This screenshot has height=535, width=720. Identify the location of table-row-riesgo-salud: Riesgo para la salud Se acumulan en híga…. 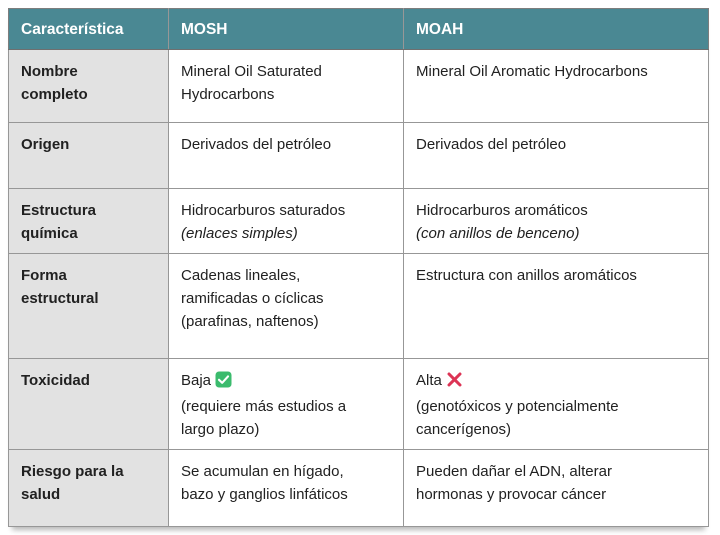
(358, 488).